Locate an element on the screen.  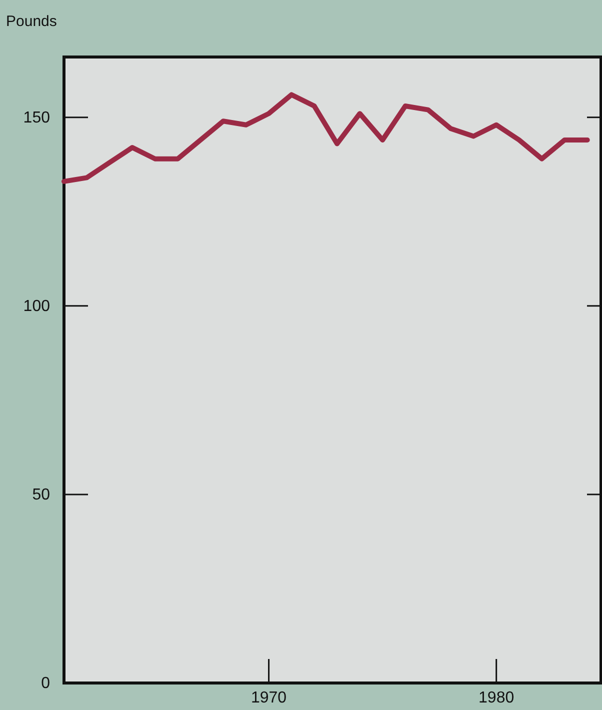
y-tick-label: 0 is located at coordinates (45, 683).